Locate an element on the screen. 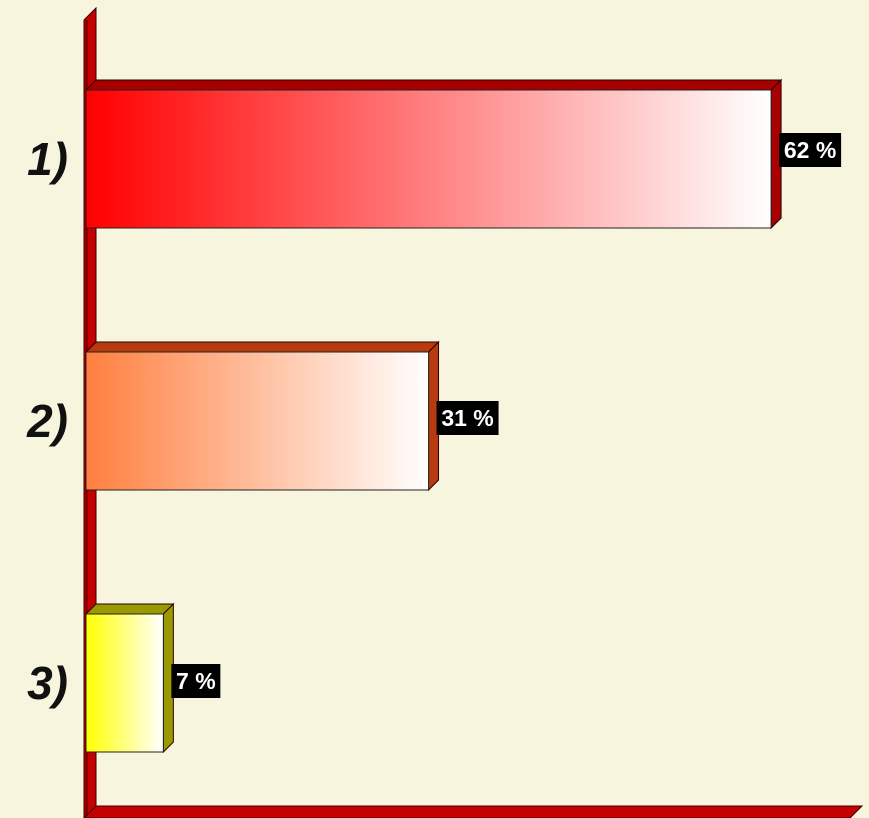 The height and width of the screenshot is (818, 869). bar-group-2: 31 % 2) is located at coordinates (262, 416).